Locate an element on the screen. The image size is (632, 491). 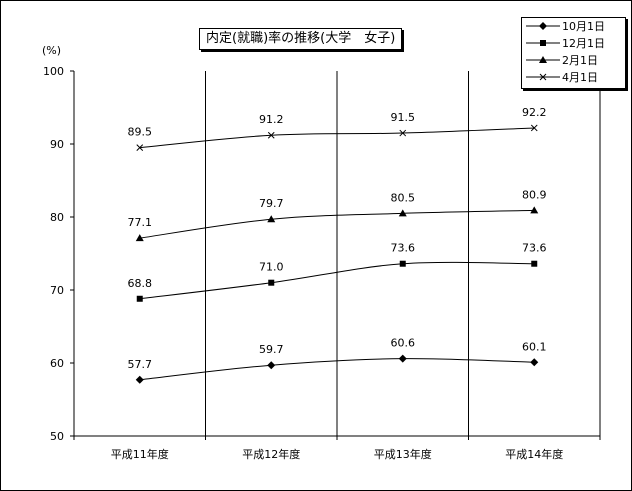
x-tick-label: 平成13年度 is located at coordinates (403, 454).